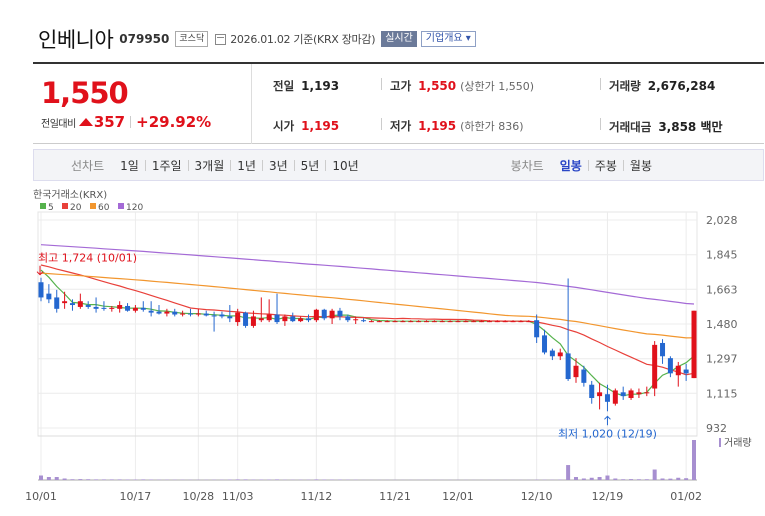 The width and height of the screenshot is (765, 516). What do you see at coordinates (192, 39) in the screenshot?
I see `market-badge: 코스닥` at bounding box center [192, 39].